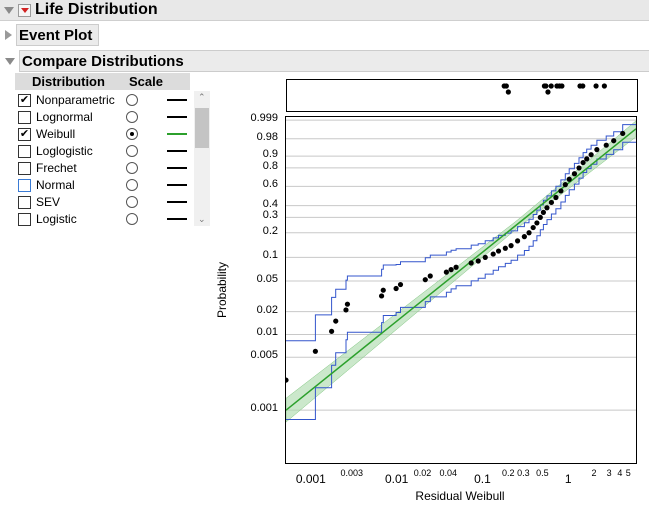 Image resolution: width=649 pixels, height=507 pixels. I want to click on distribution-label: Logistic, so click(56, 219).